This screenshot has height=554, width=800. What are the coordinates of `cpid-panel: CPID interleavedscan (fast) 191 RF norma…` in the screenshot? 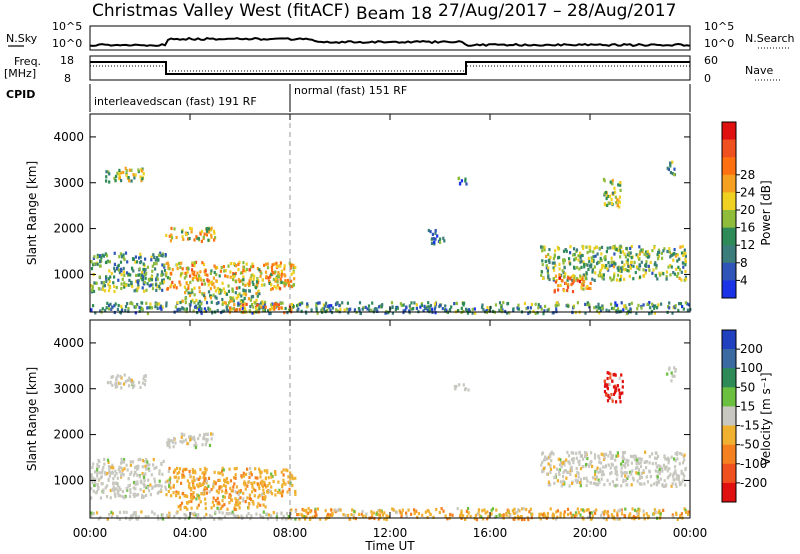 It's located at (348, 98).